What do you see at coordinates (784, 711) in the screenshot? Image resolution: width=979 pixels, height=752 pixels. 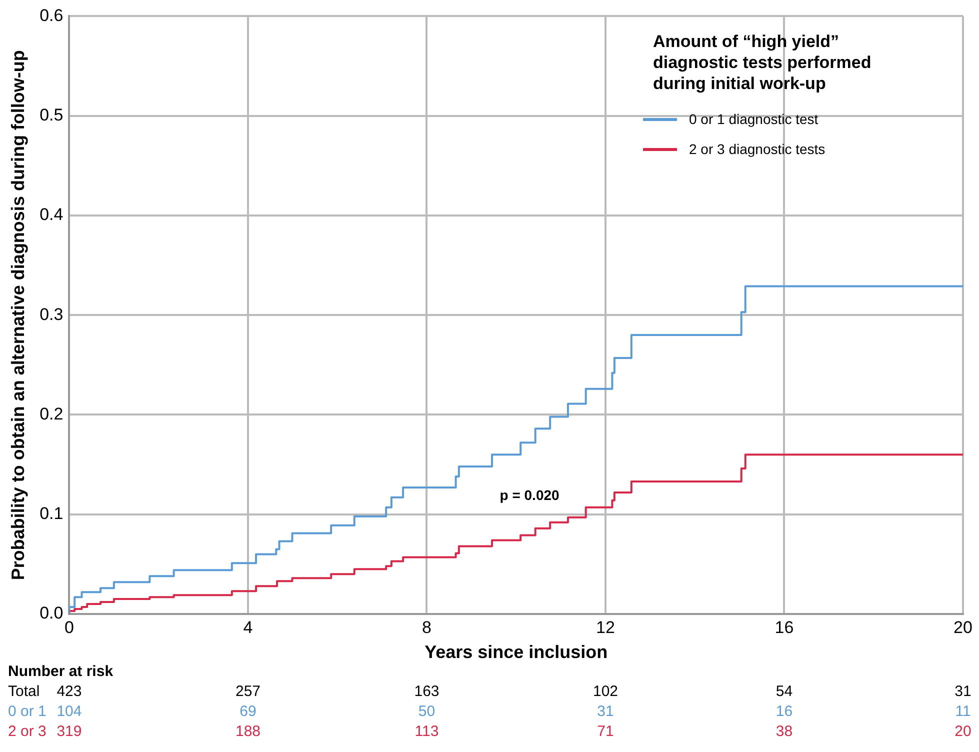 I see `text: 16` at bounding box center [784, 711].